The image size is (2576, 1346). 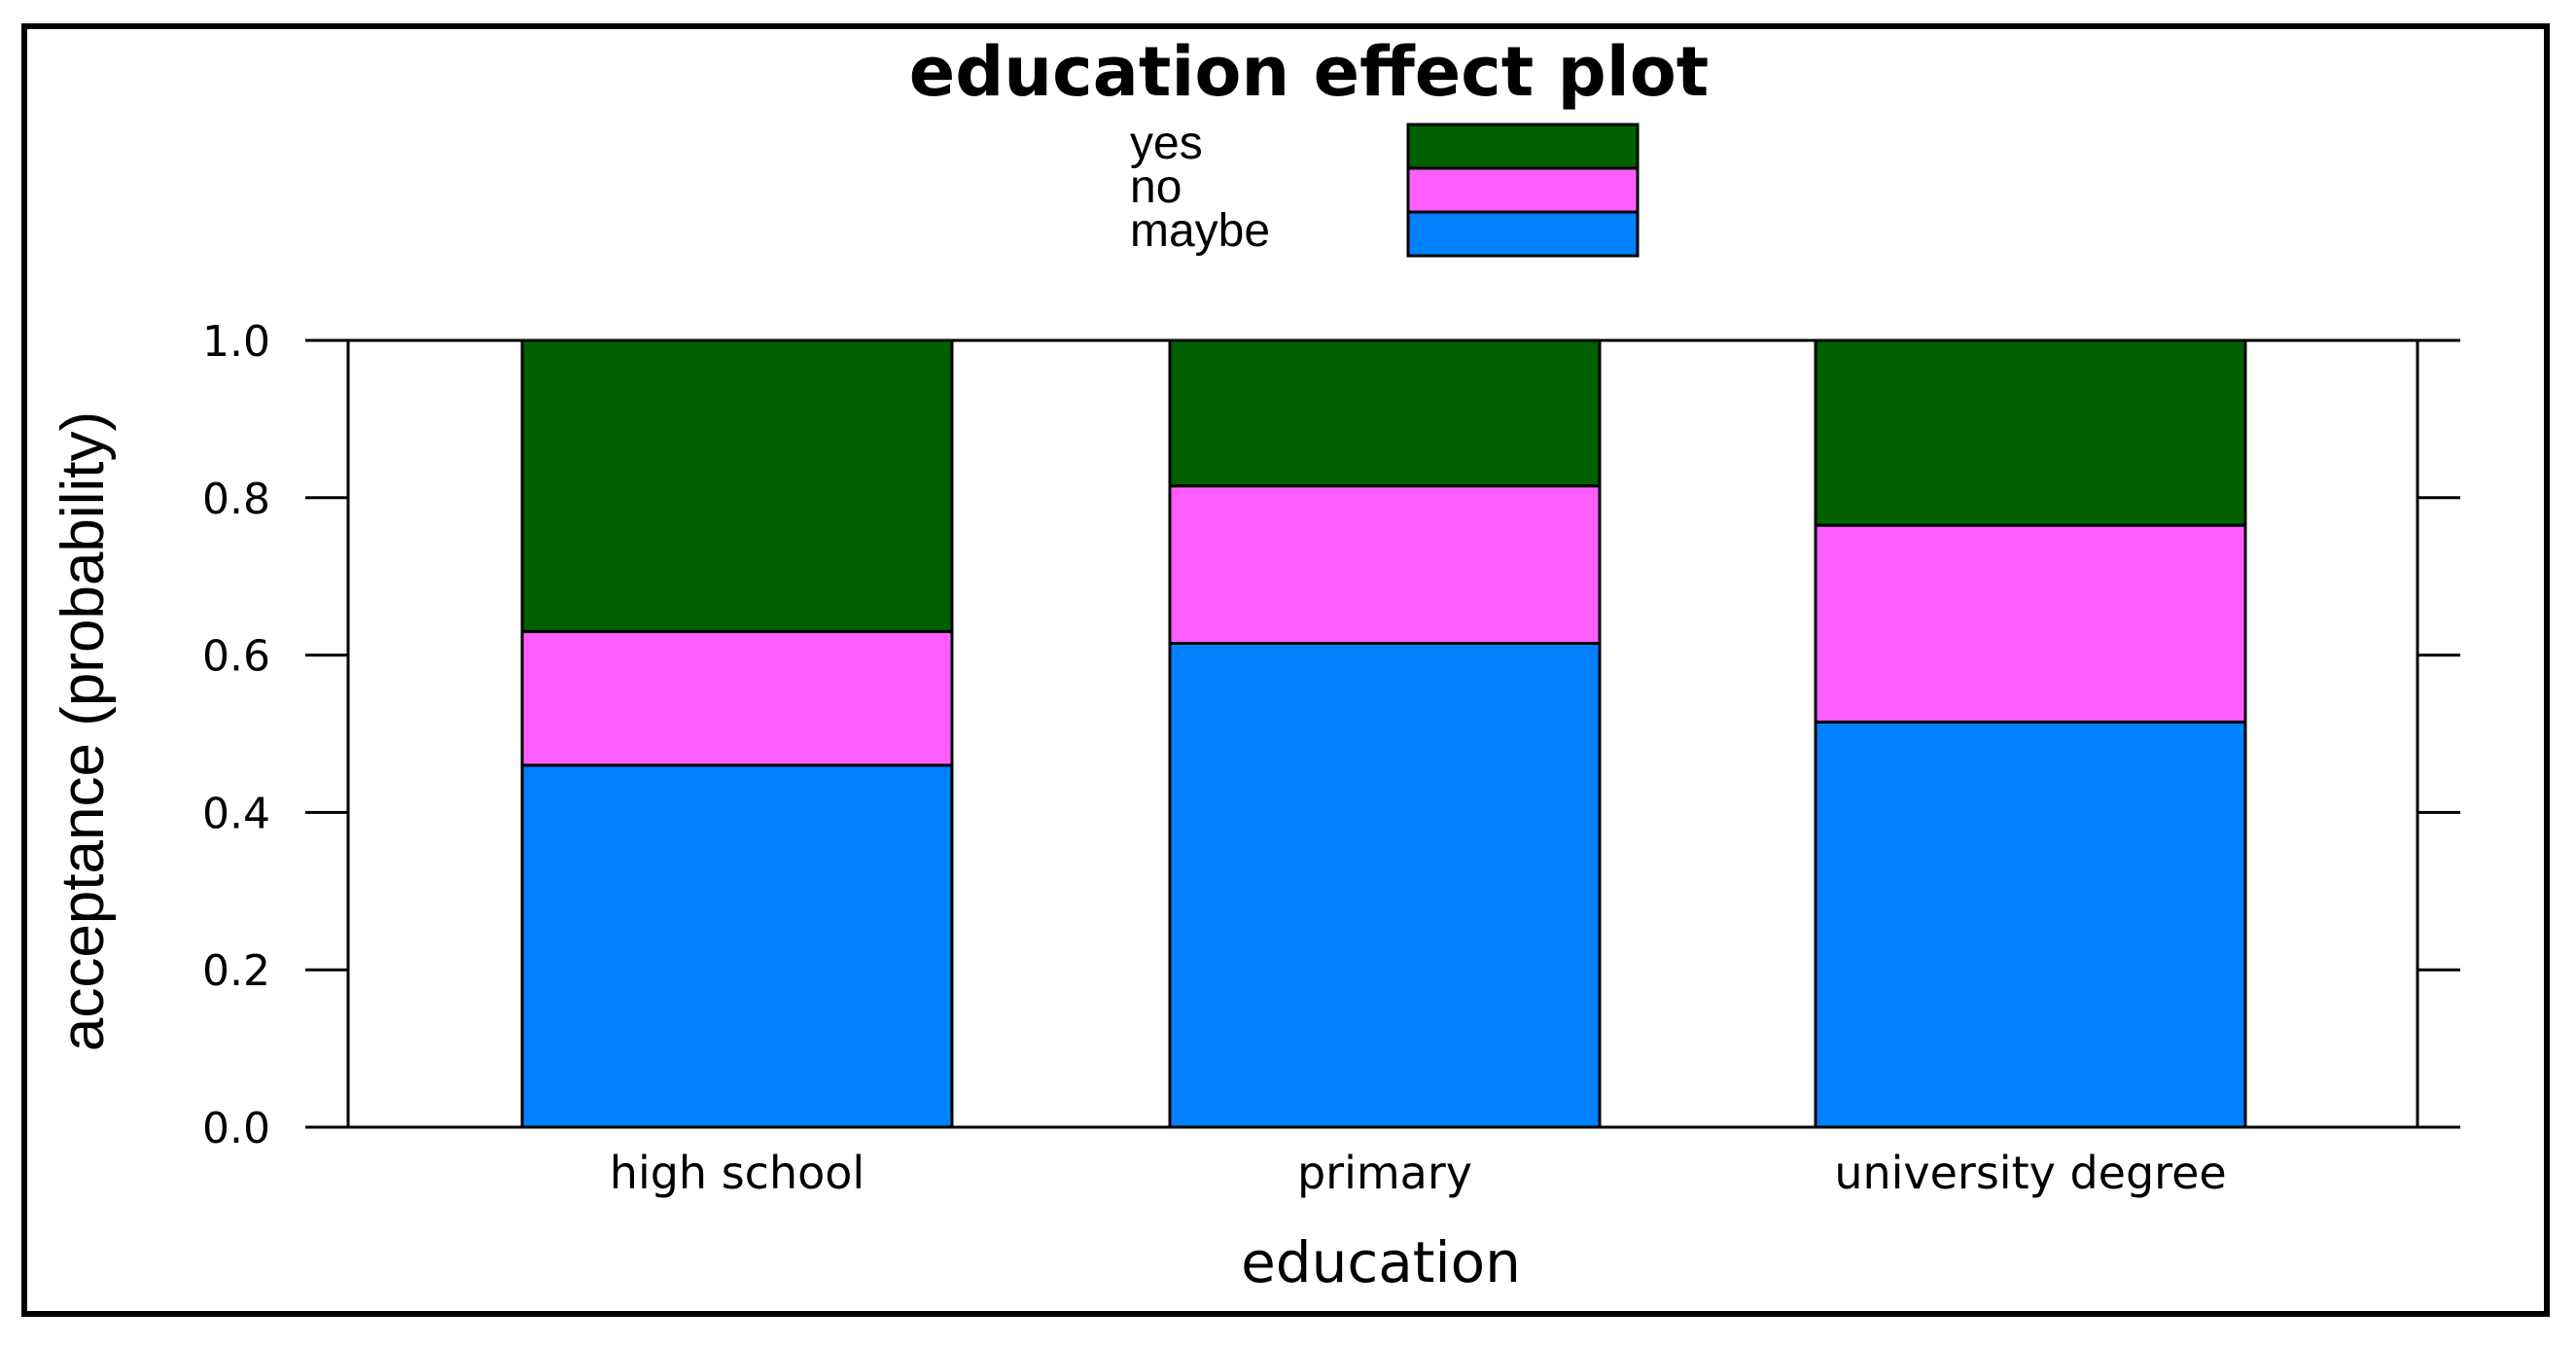 What do you see at coordinates (1310, 72) in the screenshot?
I see `chart-title: education effect plot` at bounding box center [1310, 72].